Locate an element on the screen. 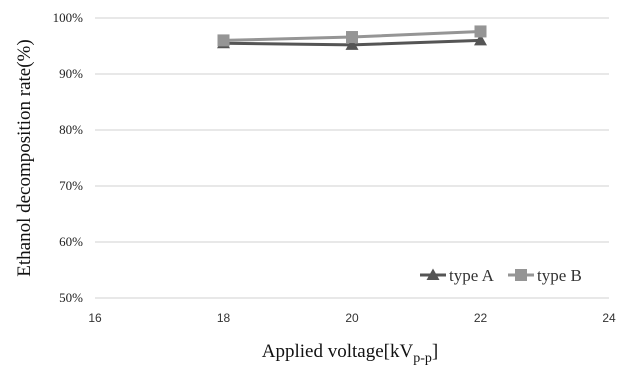 This screenshot has height=365, width=629. y-tick-label-60: 60% is located at coordinates (71, 241).